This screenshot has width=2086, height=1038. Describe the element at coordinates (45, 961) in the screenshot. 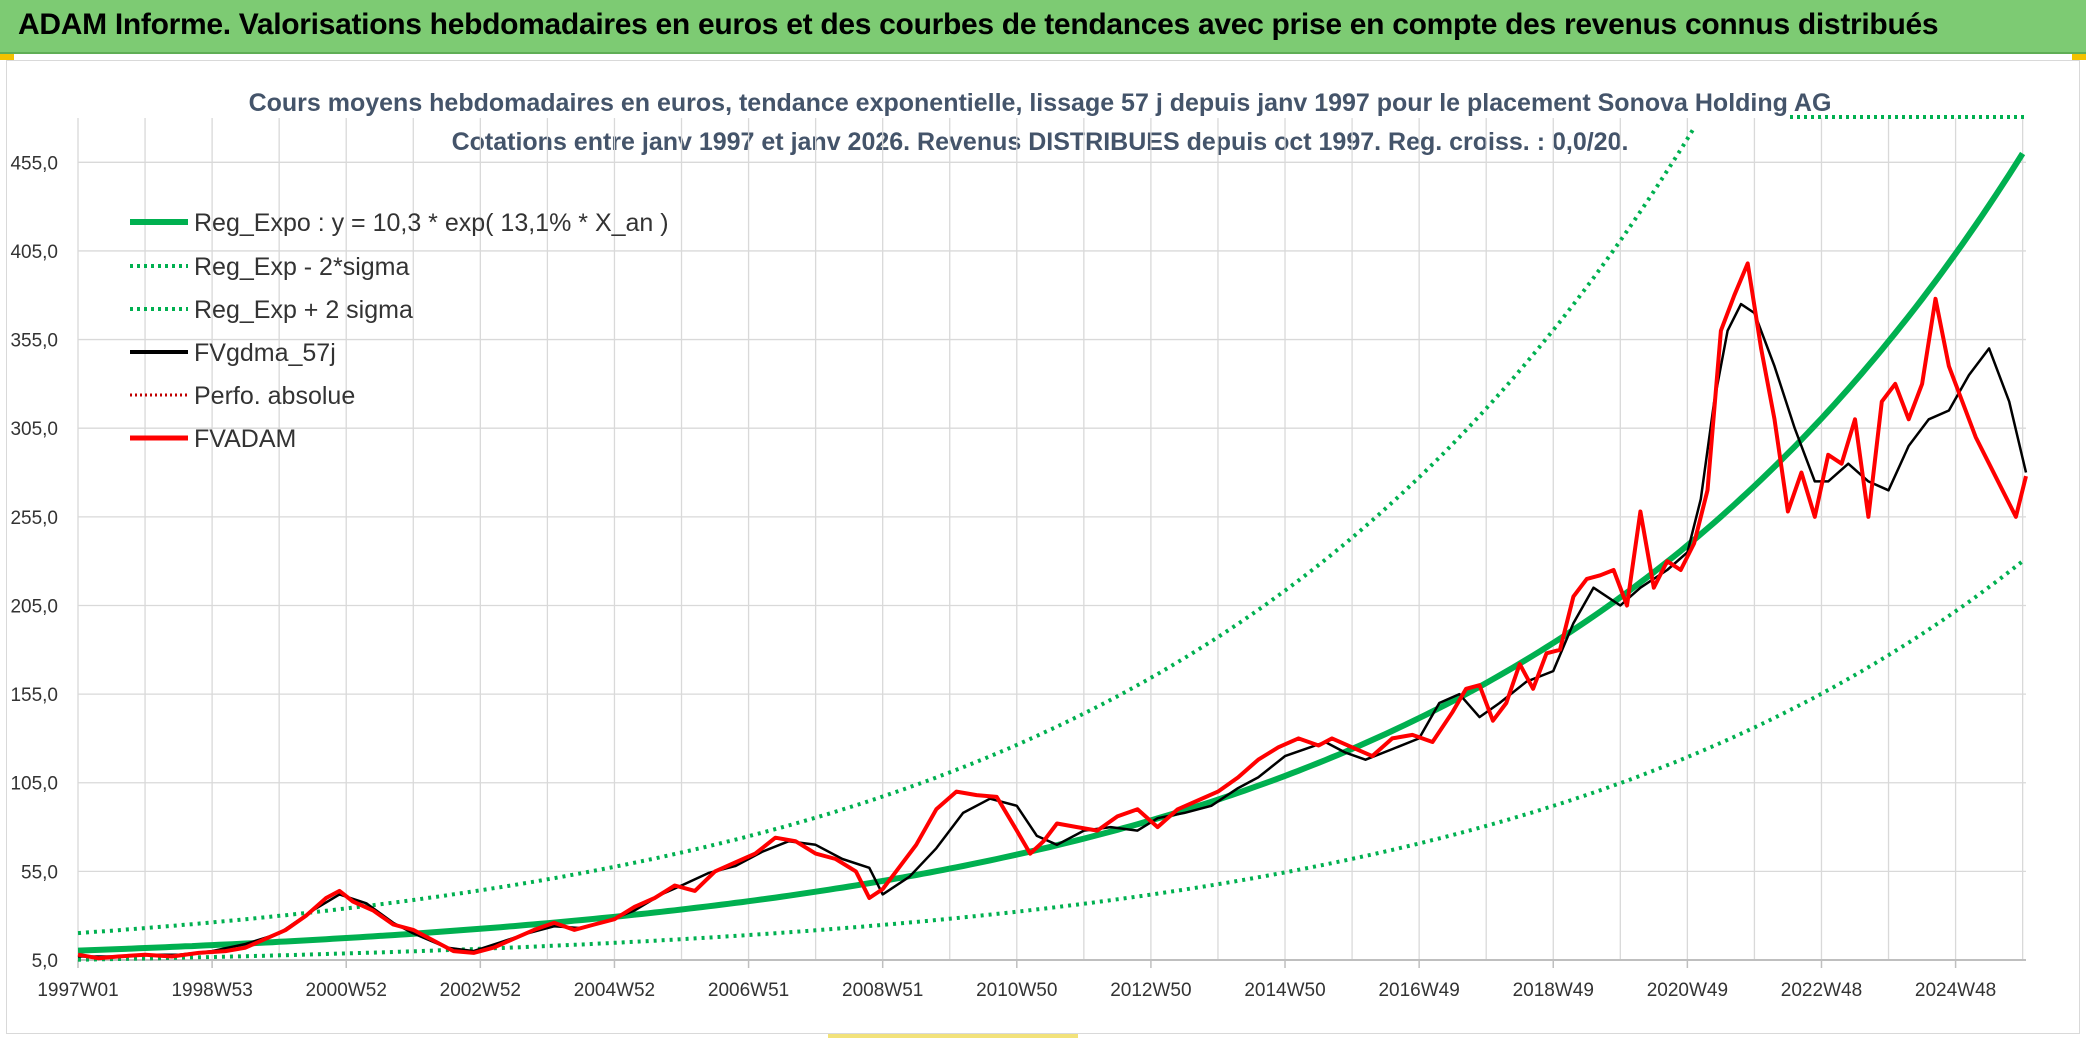

I see `y-tick-label: 5,0` at that location.